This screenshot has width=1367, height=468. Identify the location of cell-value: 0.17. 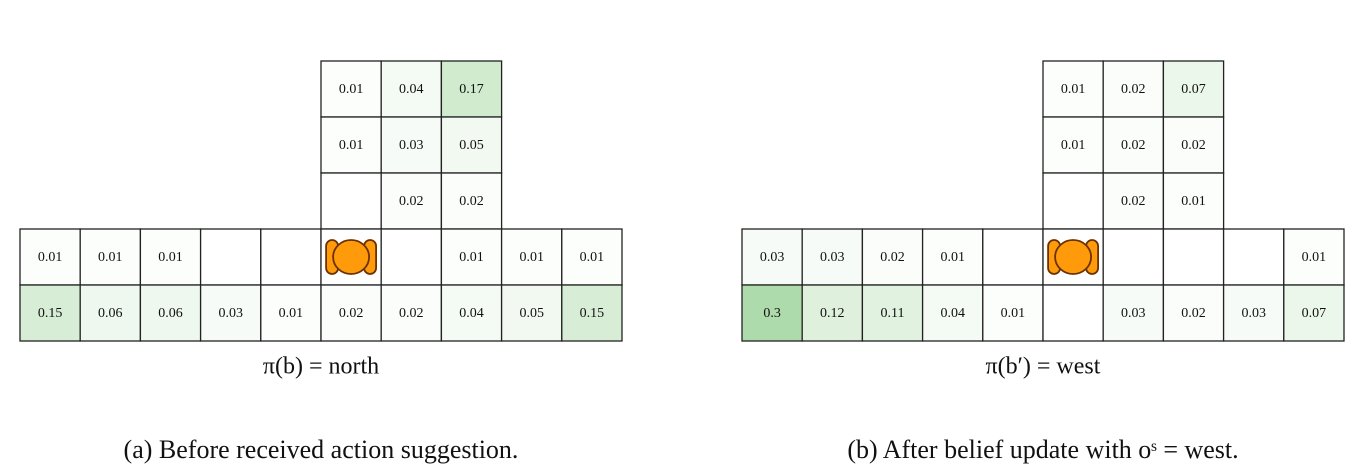
(471, 89).